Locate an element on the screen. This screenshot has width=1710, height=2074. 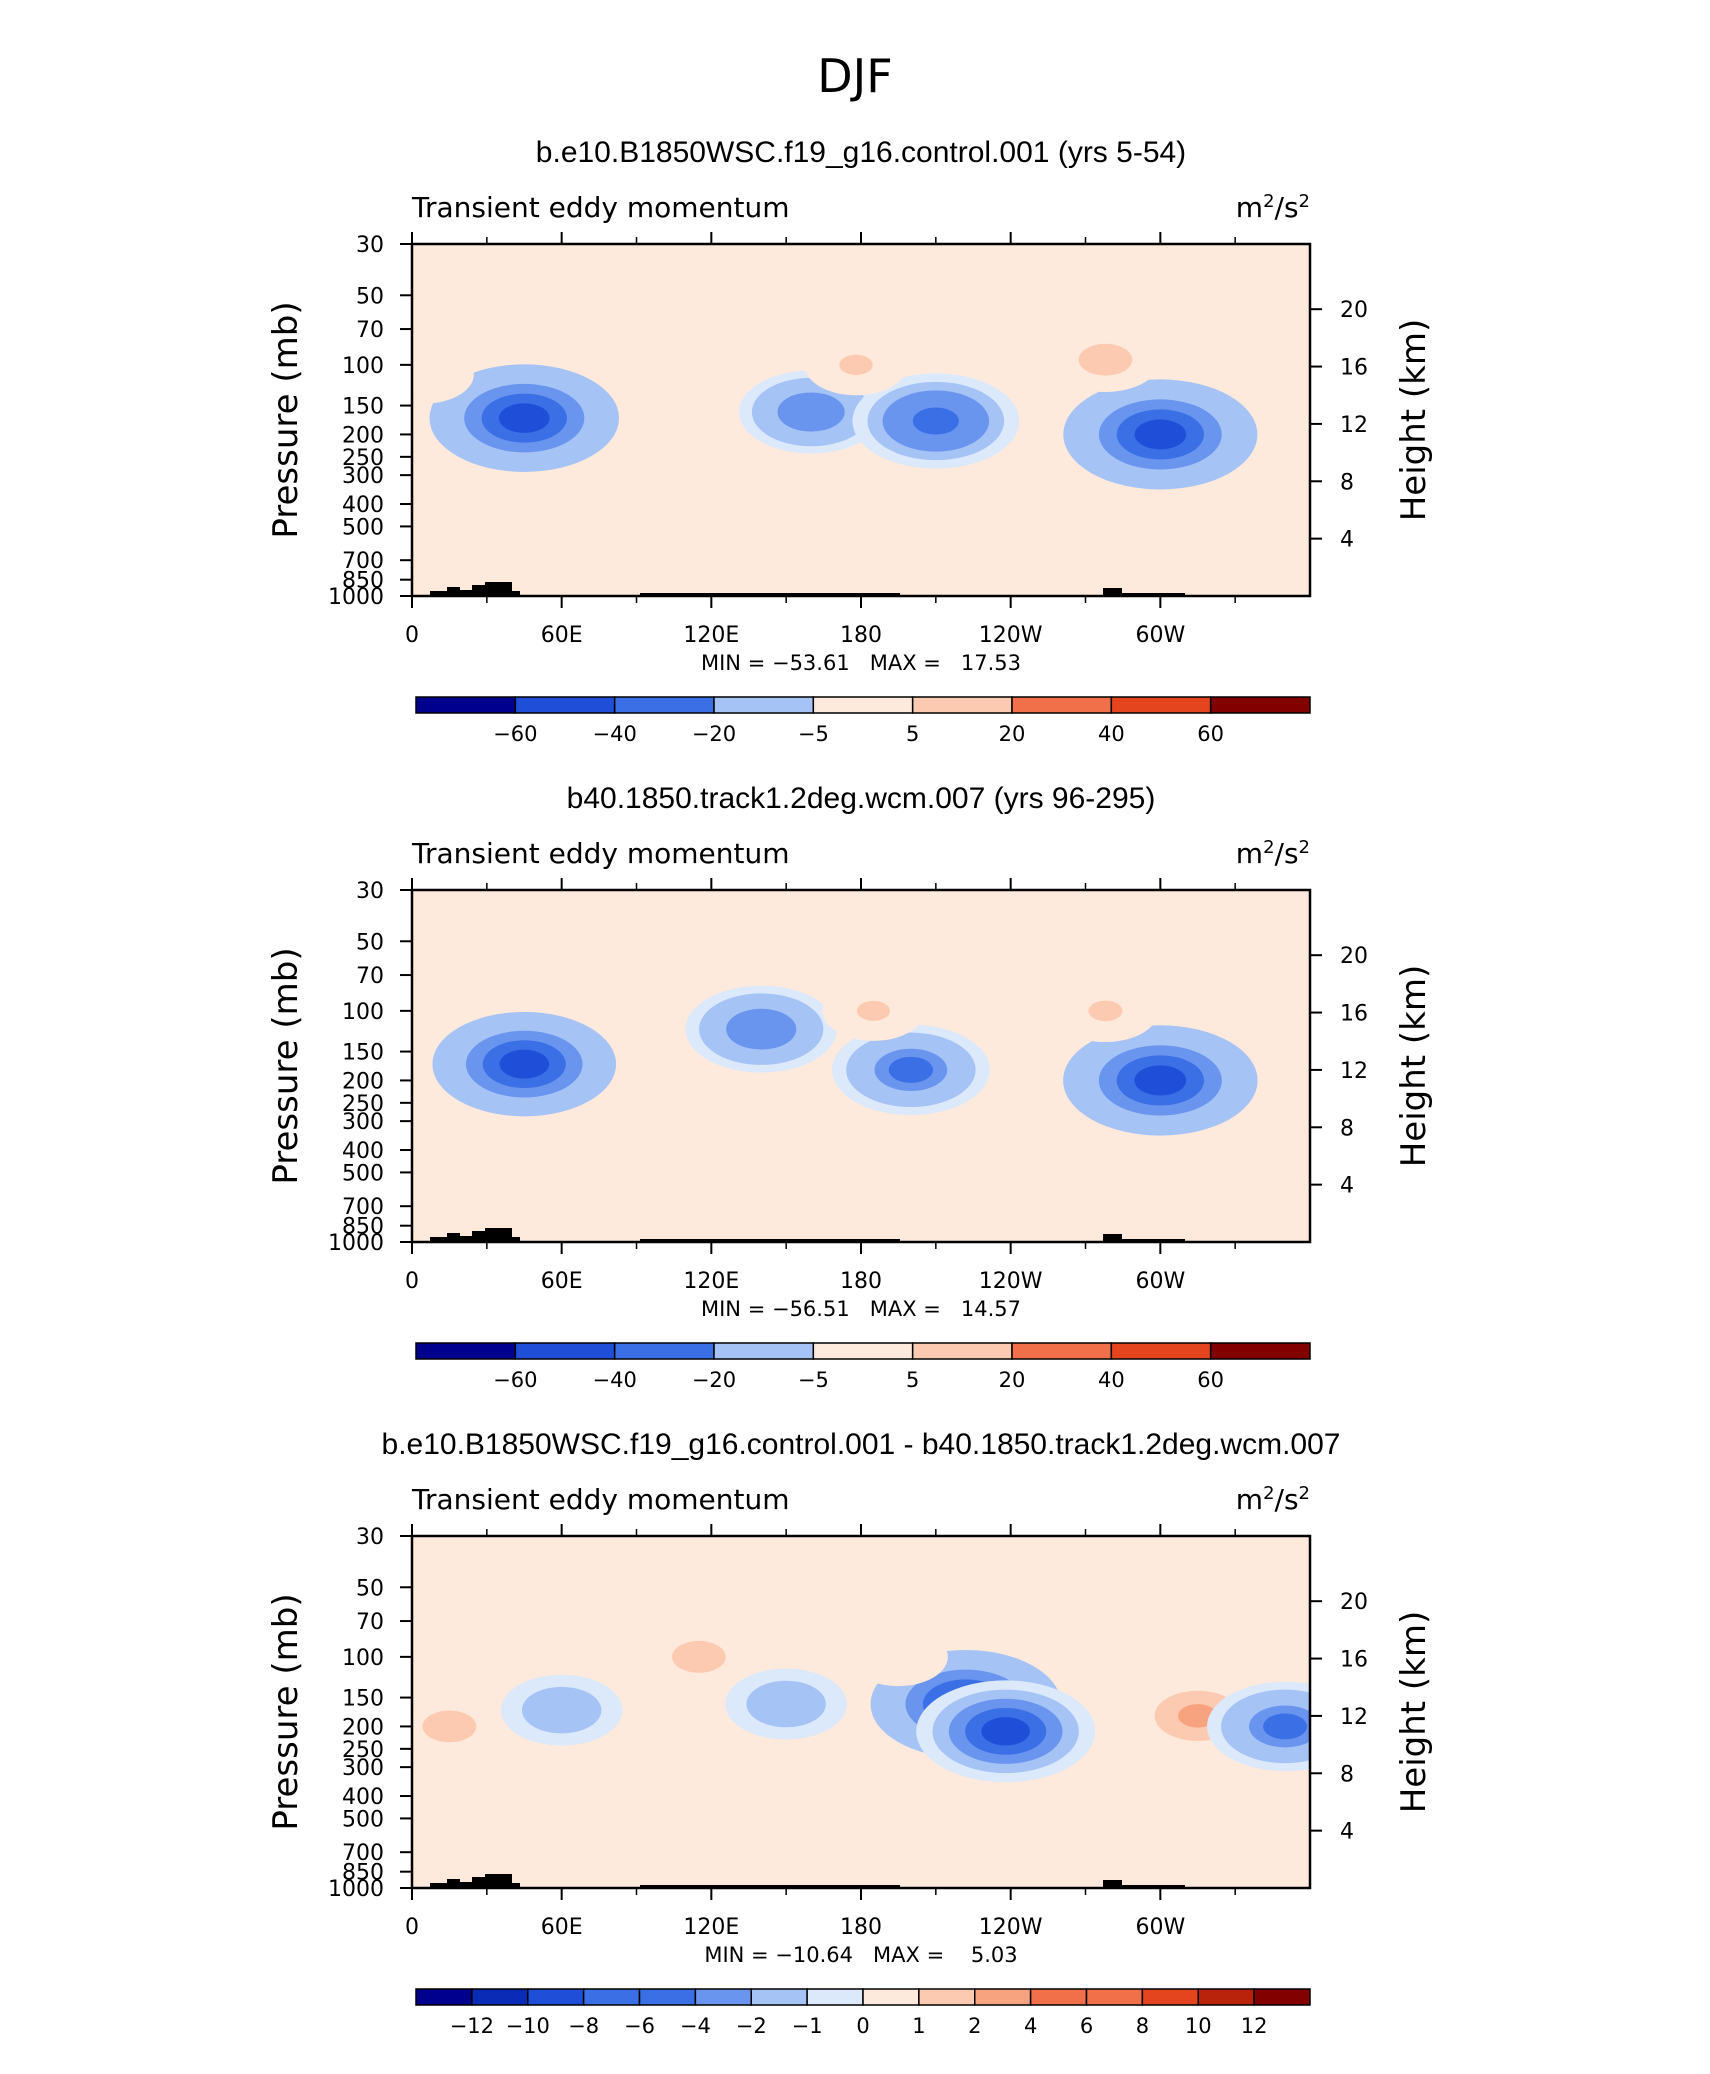
y-left-tick-label: 150 is located at coordinates (363, 1053).